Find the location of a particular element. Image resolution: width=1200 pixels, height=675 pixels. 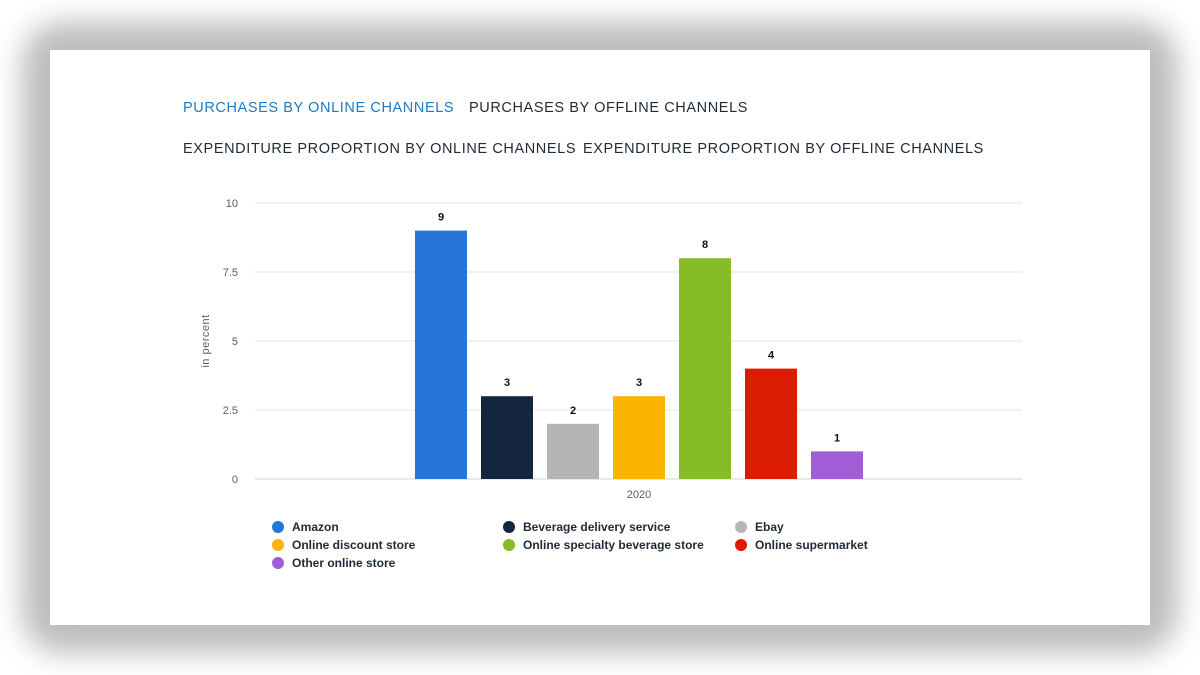

legend-item: Amazon is located at coordinates (305, 527).